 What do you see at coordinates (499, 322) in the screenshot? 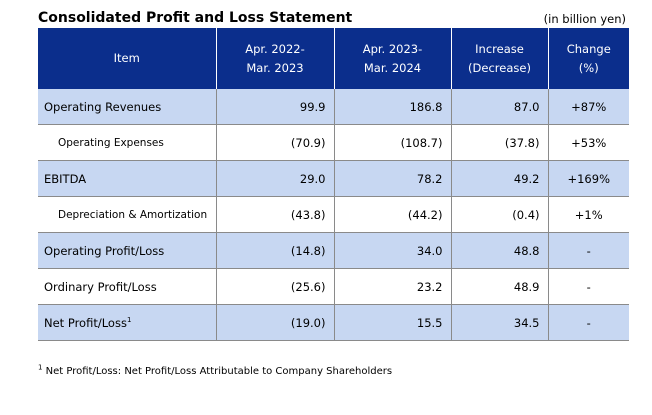
I see `row-increase-value: 34.5` at bounding box center [499, 322].